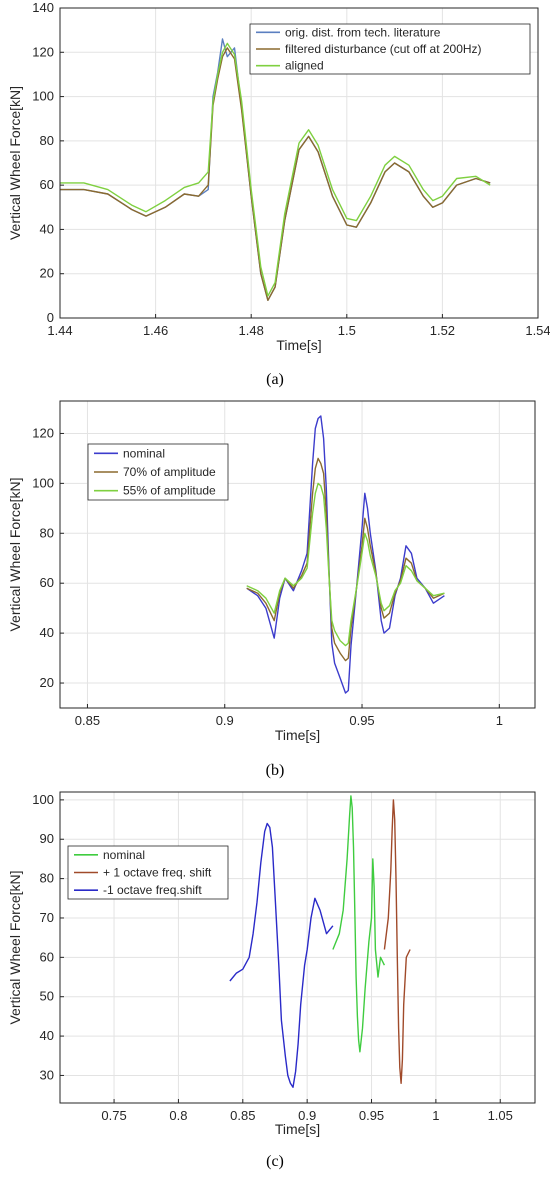 This screenshot has height=1180, width=550. I want to click on y-tick-label: 70, so click(47, 917).